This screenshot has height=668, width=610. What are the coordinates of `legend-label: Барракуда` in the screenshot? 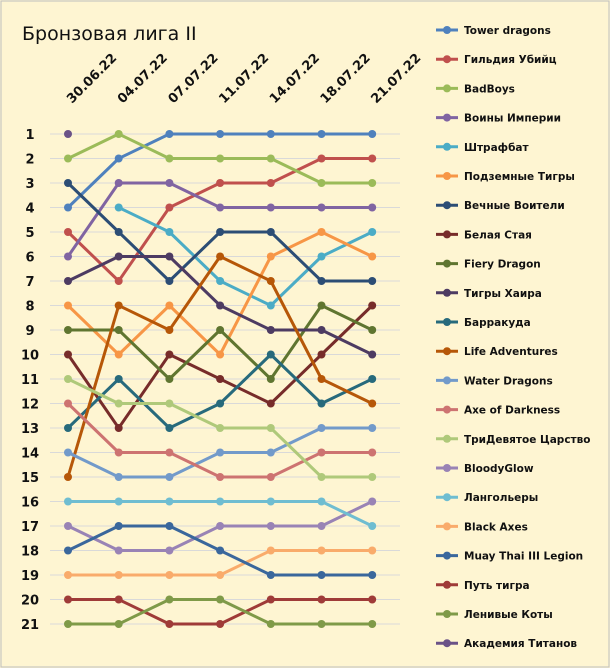 It's located at (497, 323).